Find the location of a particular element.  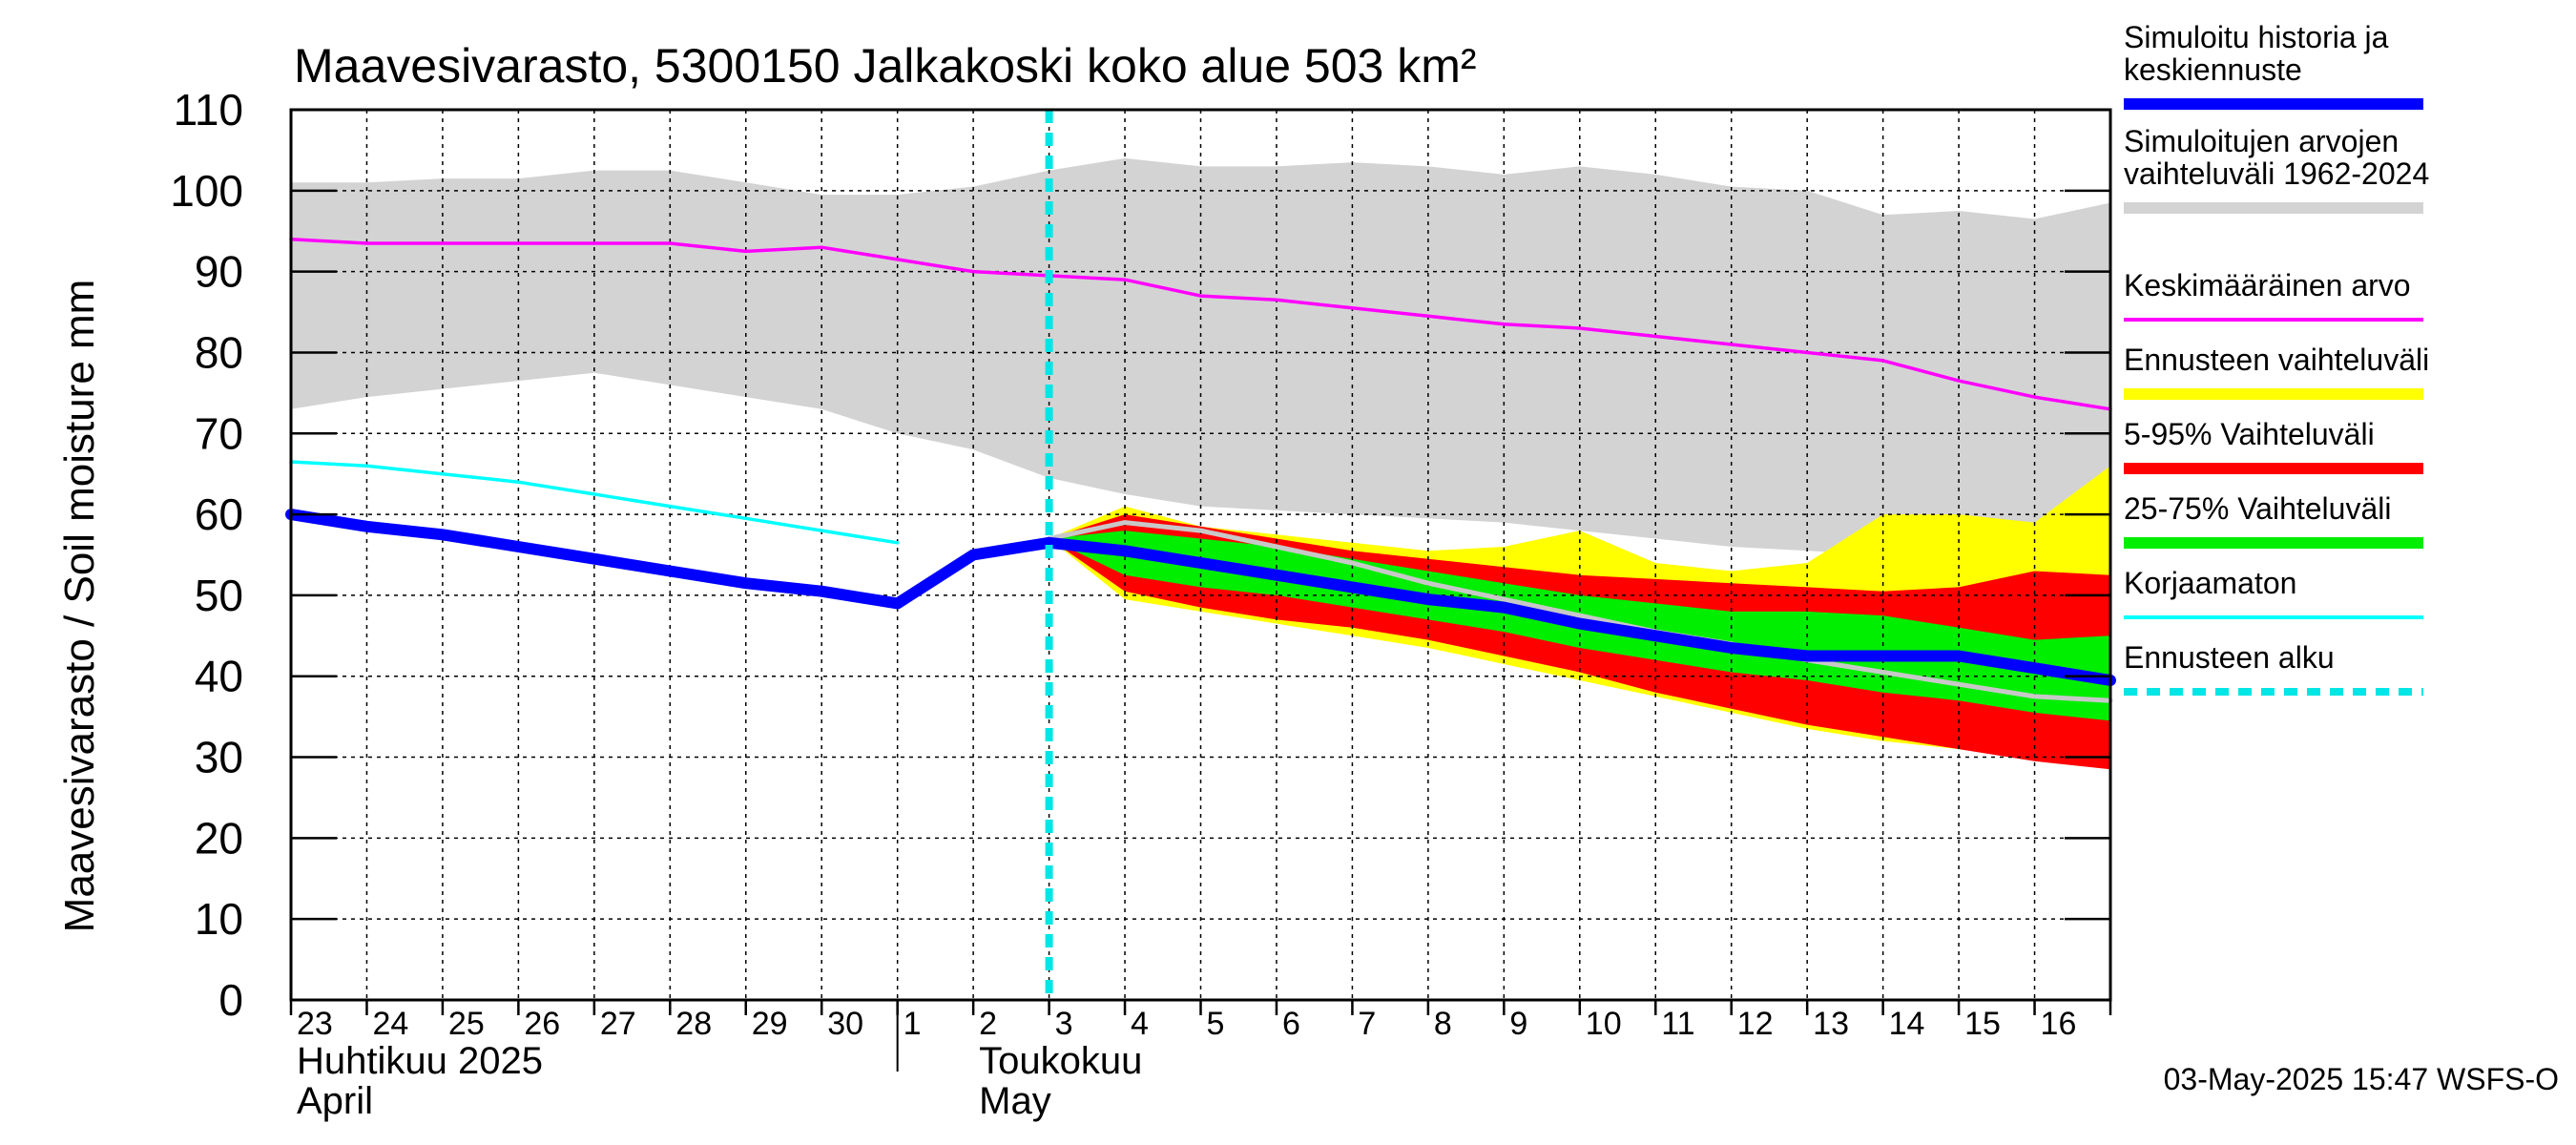

x-tick-label: 1 is located at coordinates (913, 1024).